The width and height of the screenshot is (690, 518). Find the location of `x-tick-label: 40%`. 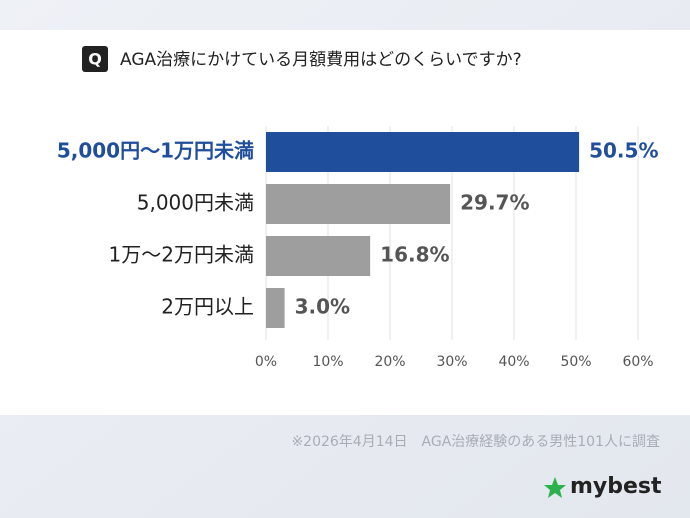

x-tick-label: 40% is located at coordinates (513, 362).